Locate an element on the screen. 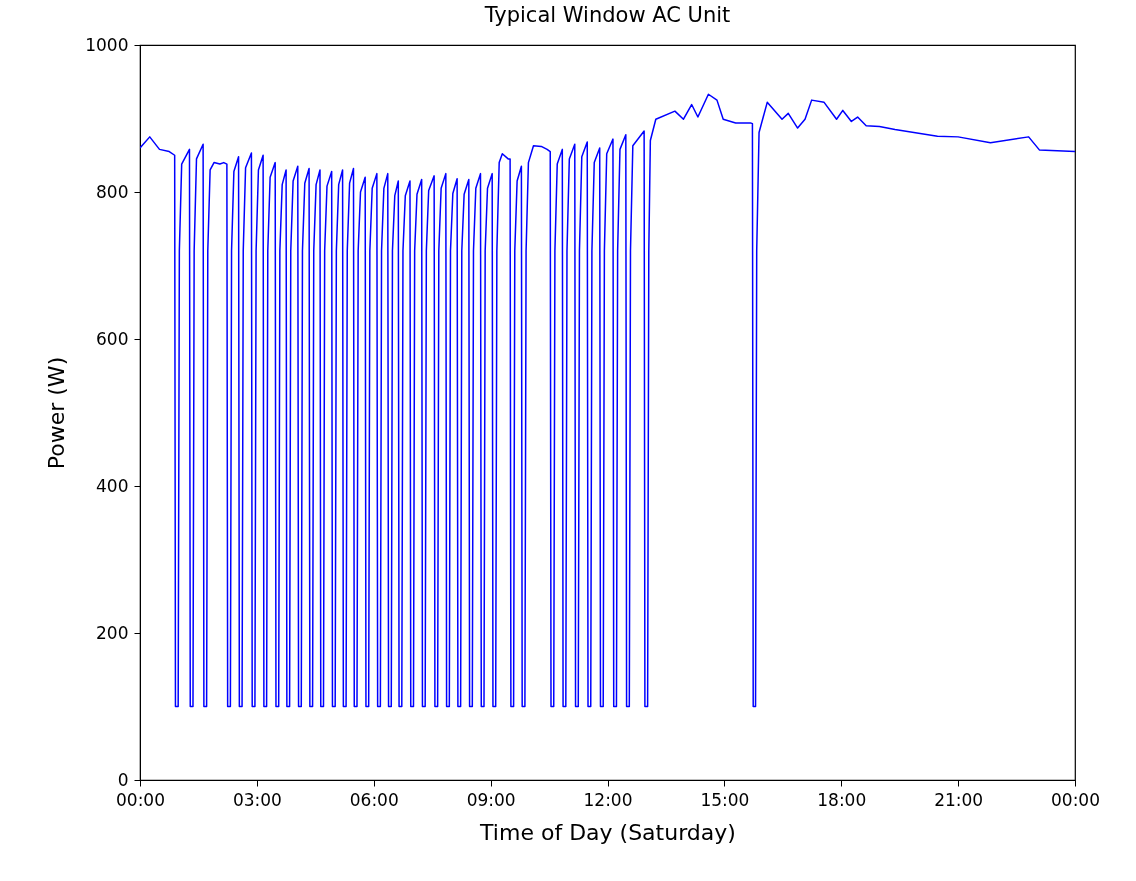  x-tick-label: 18:00 is located at coordinates (842, 799).